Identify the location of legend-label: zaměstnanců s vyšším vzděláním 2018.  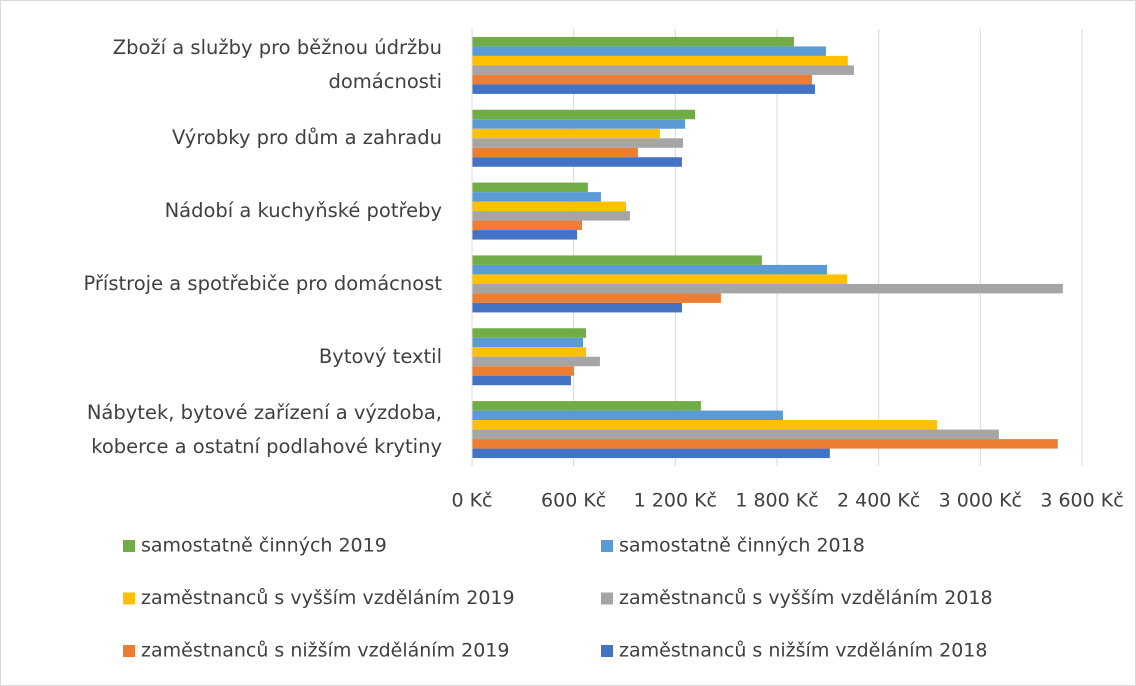
(806, 598).